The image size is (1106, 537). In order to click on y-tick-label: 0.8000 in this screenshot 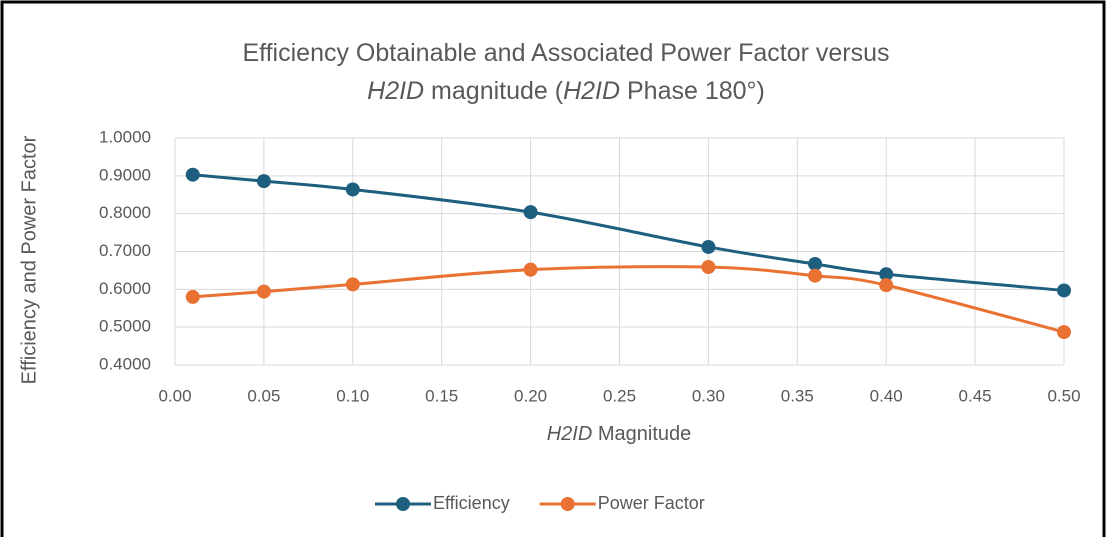, I will do `click(125, 212)`.